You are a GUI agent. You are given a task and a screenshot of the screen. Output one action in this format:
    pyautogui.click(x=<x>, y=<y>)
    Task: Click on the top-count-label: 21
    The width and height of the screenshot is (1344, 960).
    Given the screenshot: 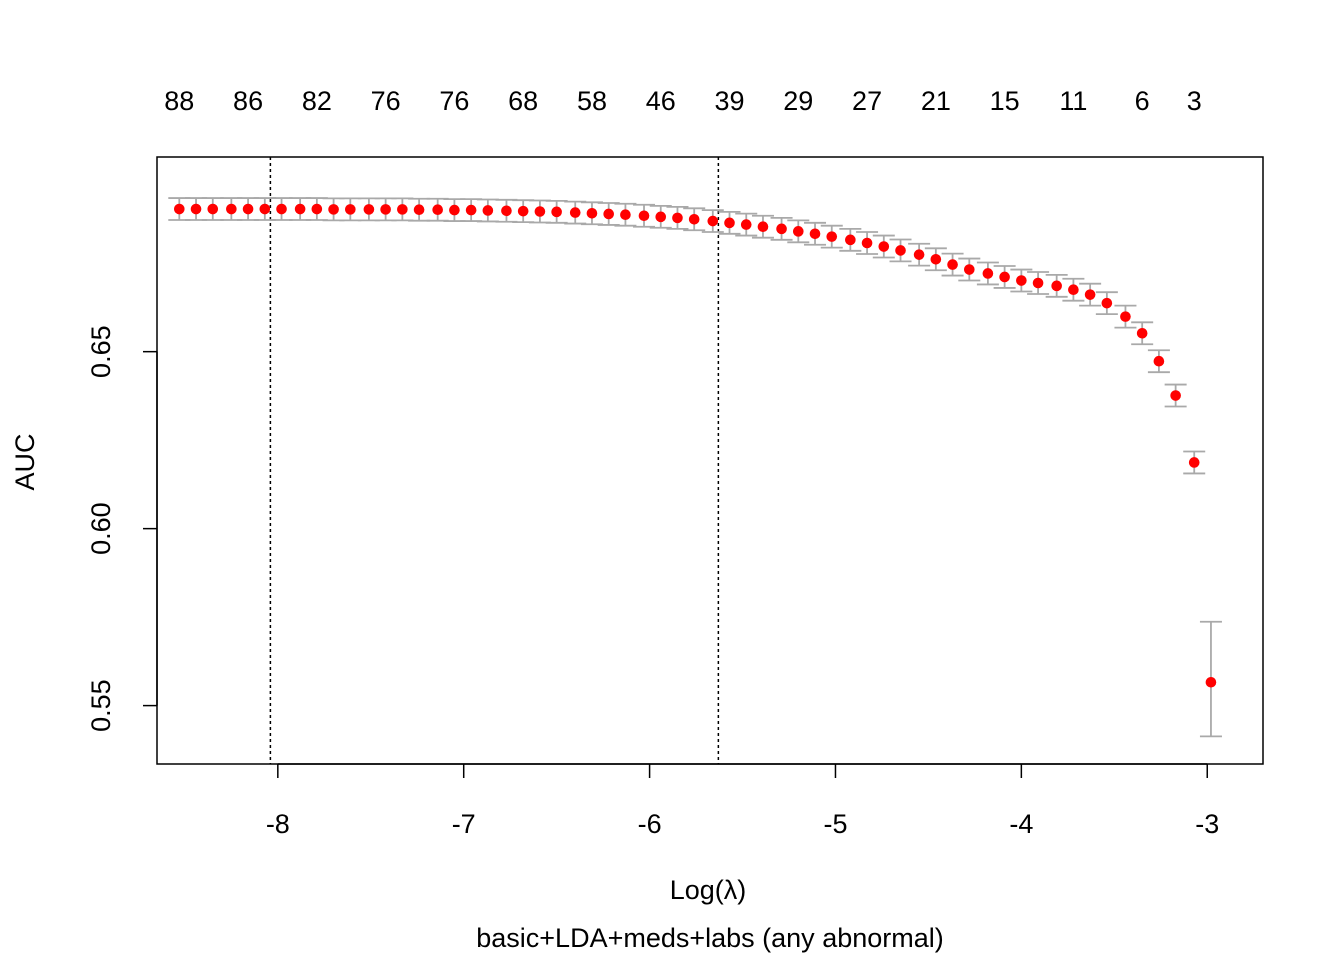 What is the action you would take?
    pyautogui.click(x=936, y=101)
    